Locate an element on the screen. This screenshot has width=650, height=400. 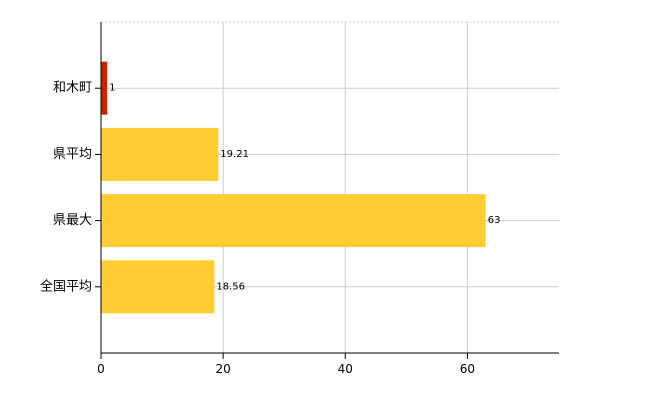
x-tick-label-3: 60 is located at coordinates (467, 369).